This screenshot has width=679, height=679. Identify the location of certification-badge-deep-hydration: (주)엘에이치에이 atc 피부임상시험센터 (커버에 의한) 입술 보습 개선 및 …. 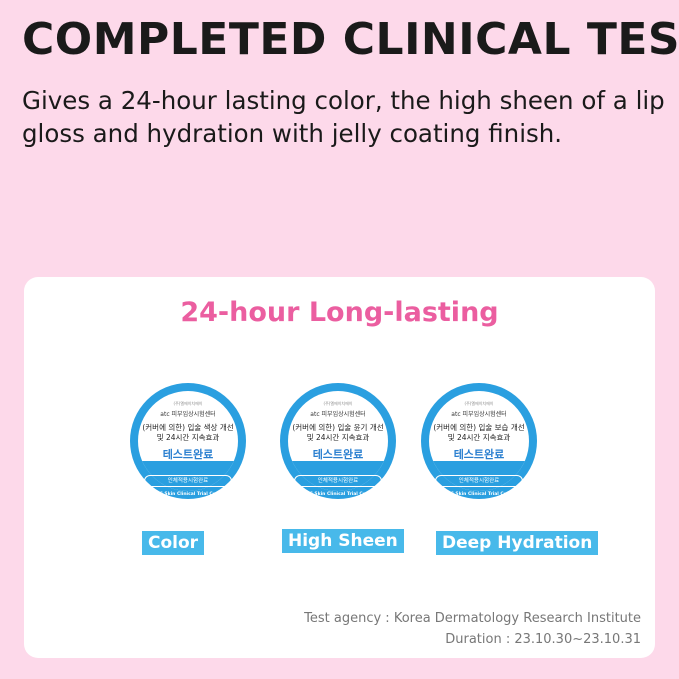
(479, 441).